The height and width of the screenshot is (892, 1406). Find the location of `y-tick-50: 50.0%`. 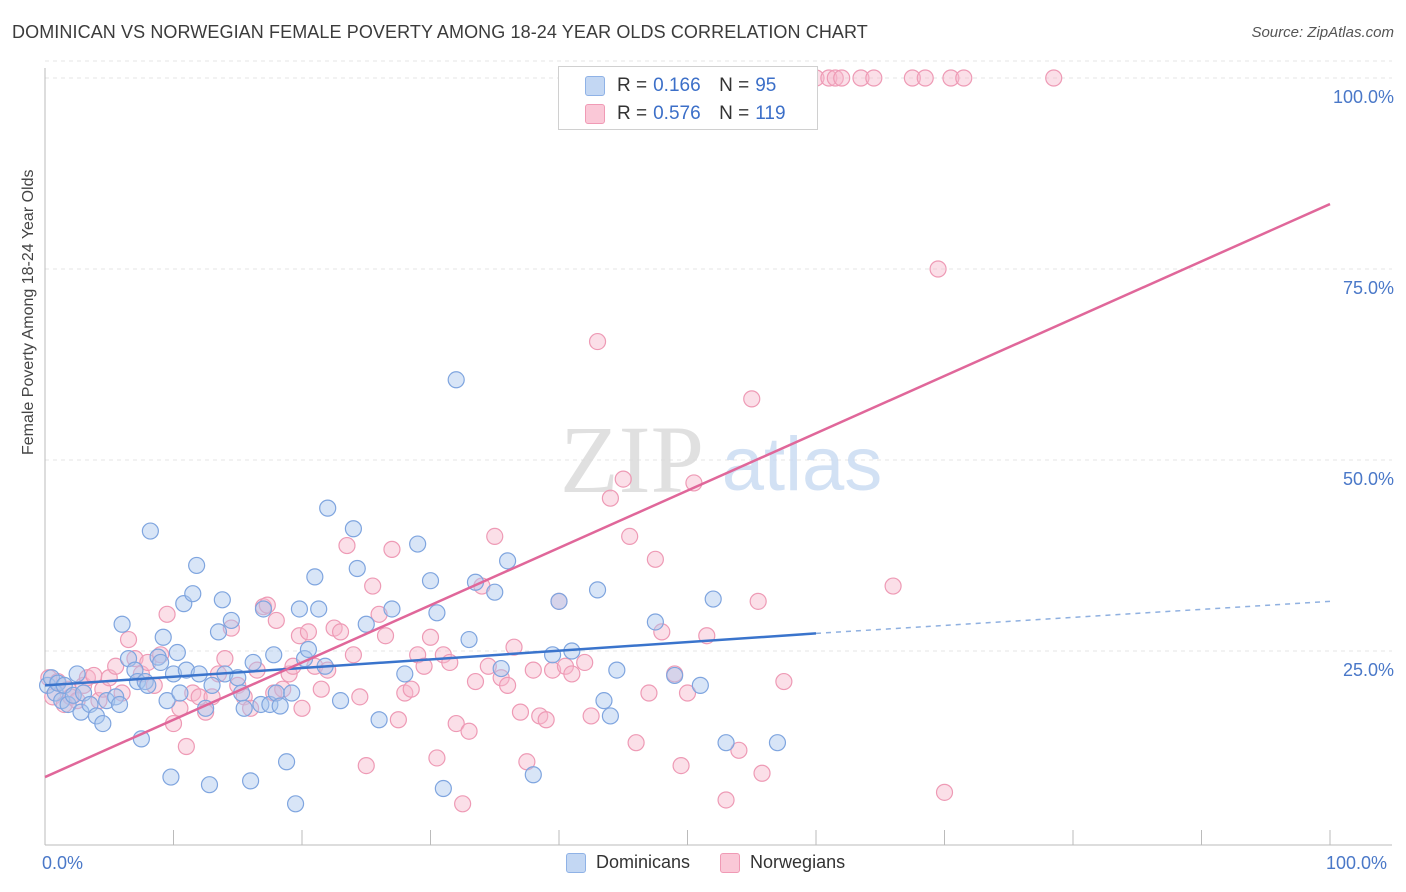

y-tick-50: 50.0% is located at coordinates (1368, 479).